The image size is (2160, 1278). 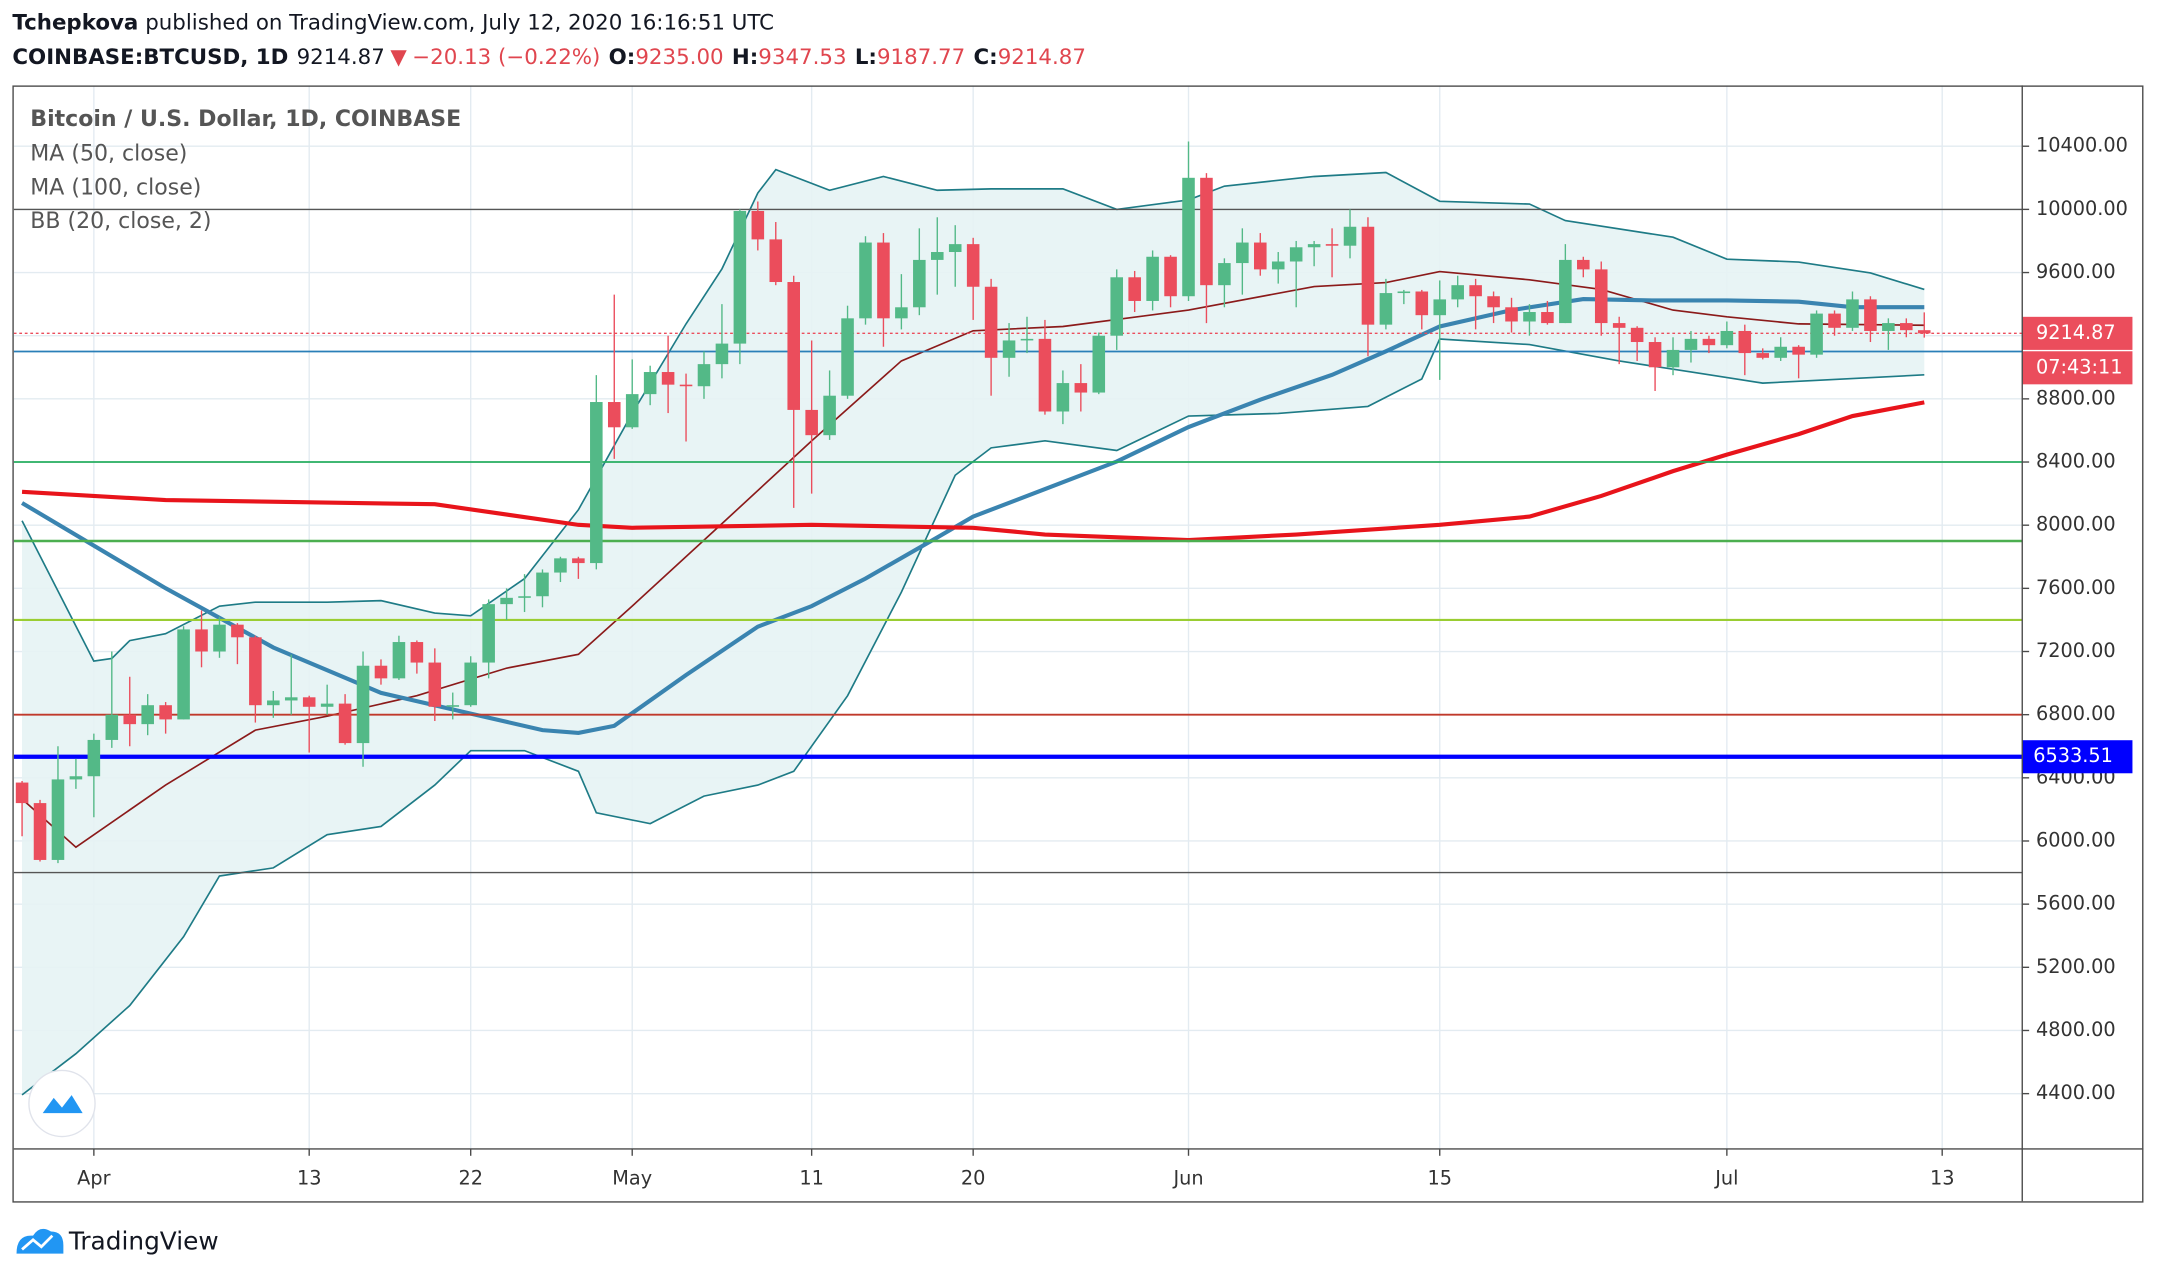 What do you see at coordinates (632, 1178) in the screenshot?
I see `x-tick-label: May` at bounding box center [632, 1178].